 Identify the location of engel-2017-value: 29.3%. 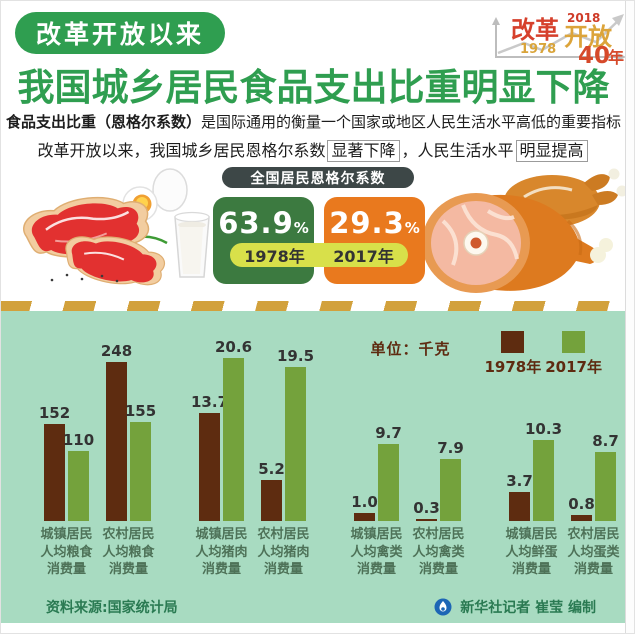
(374, 223).